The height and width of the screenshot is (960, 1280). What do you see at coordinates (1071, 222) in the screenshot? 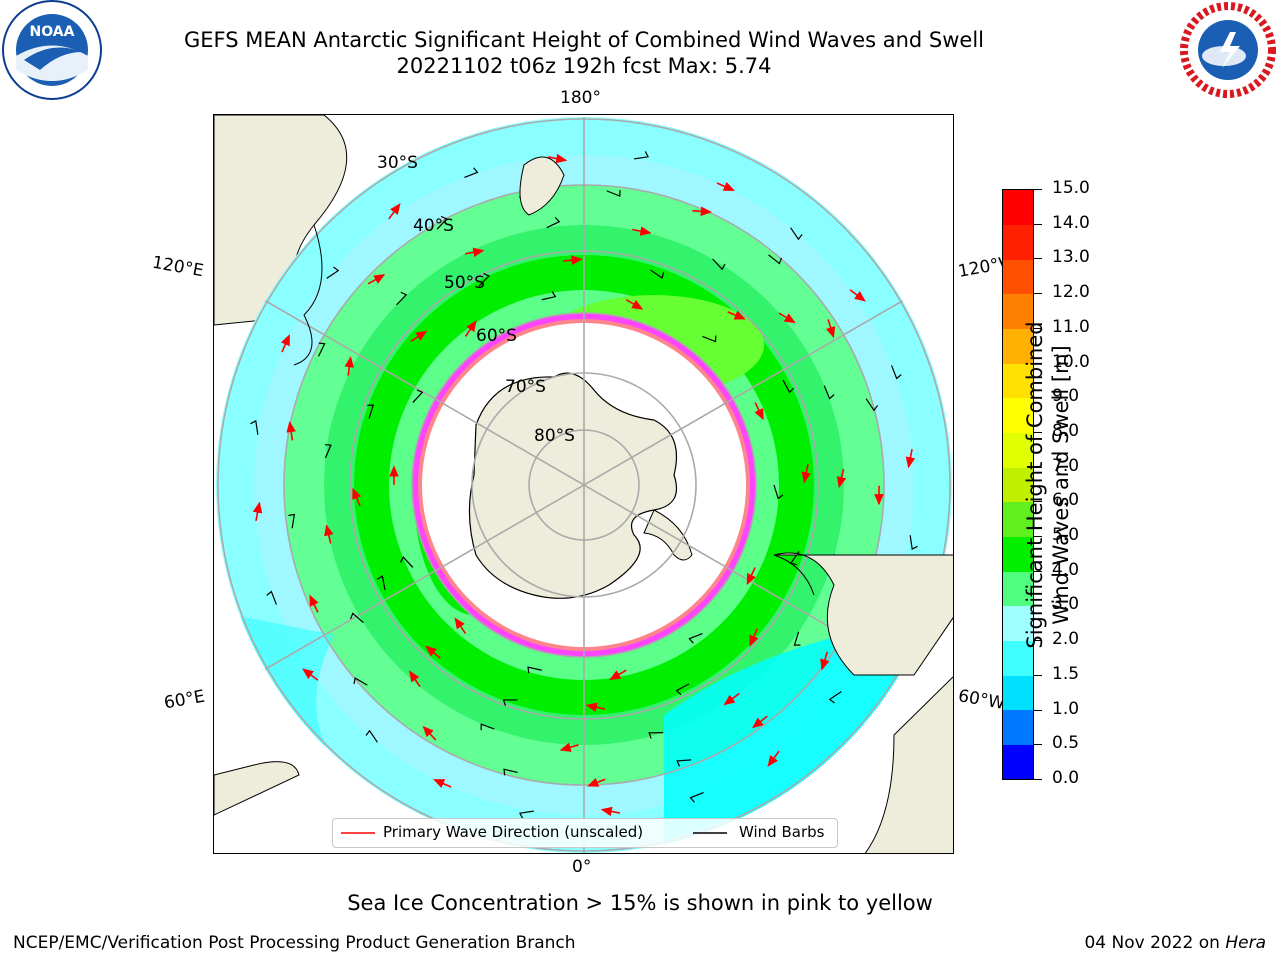
I see `colorbar-tick-label: 14.0` at bounding box center [1071, 222].